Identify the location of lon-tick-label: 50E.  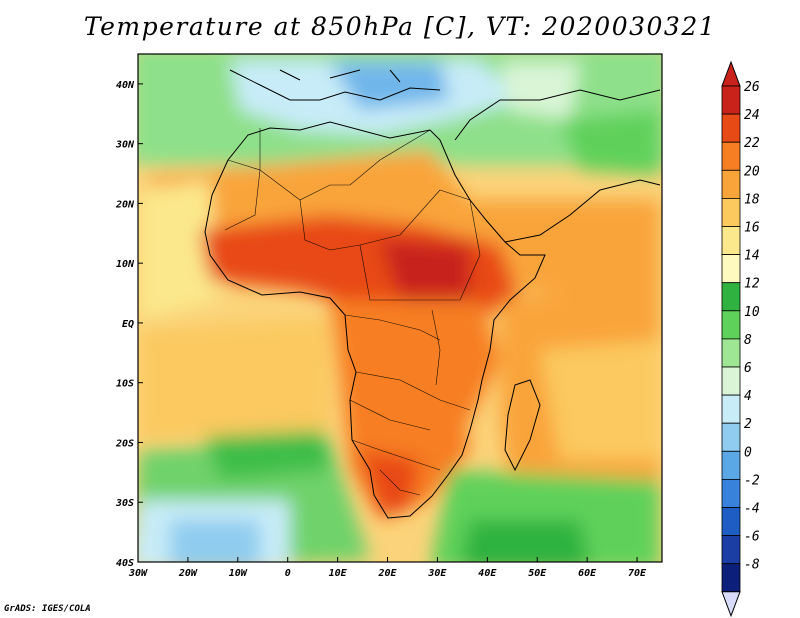
(537, 573).